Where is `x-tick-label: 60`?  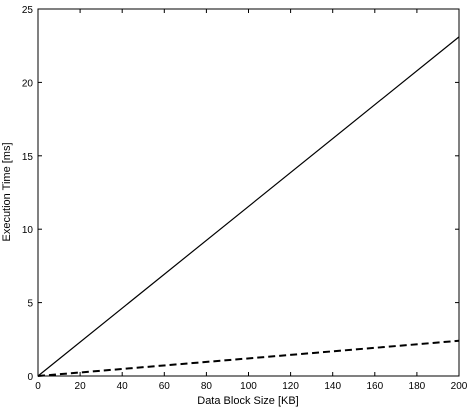 x-tick-label: 60 is located at coordinates (165, 386).